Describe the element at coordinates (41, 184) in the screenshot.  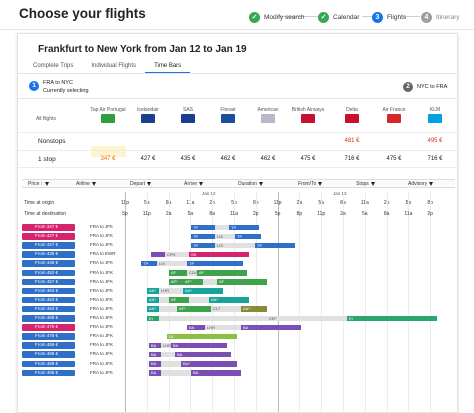
I see `sort-arrow-icon: ↑` at that location.